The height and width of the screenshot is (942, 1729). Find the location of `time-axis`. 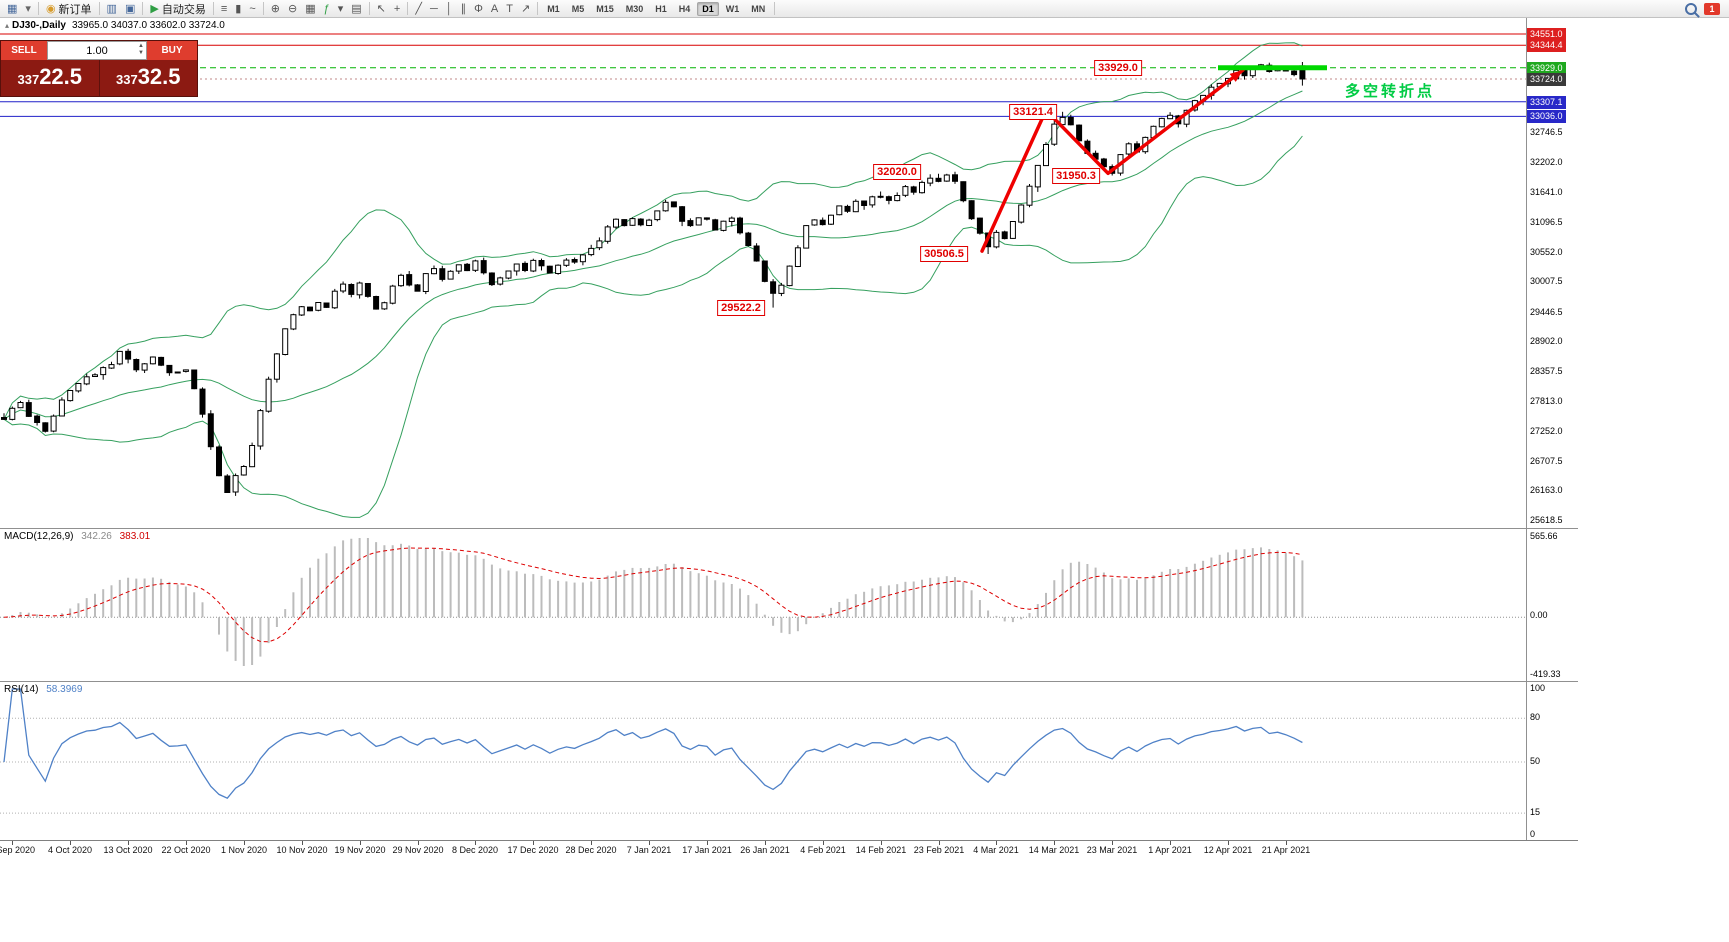

time-axis is located at coordinates (789, 850).